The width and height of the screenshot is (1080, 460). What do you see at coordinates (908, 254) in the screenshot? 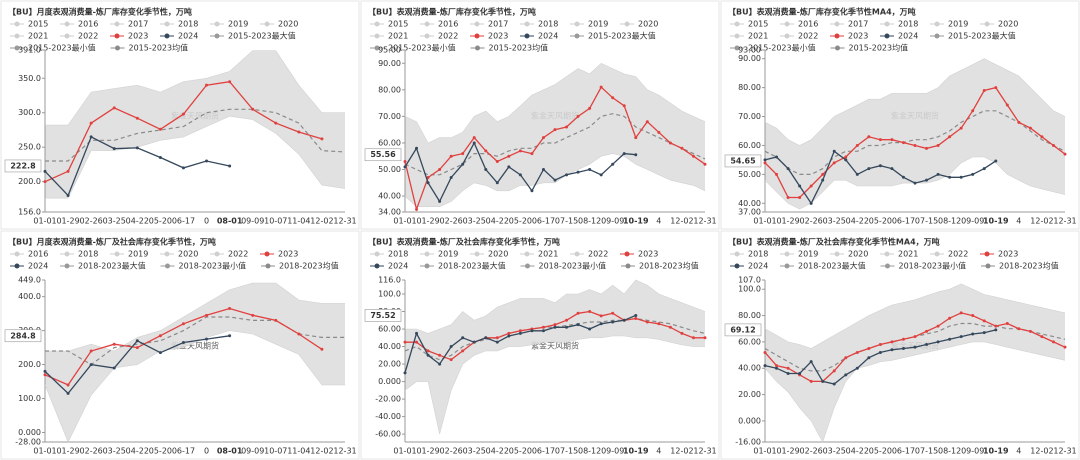
I see `legend-label: 2021` at bounding box center [908, 254].